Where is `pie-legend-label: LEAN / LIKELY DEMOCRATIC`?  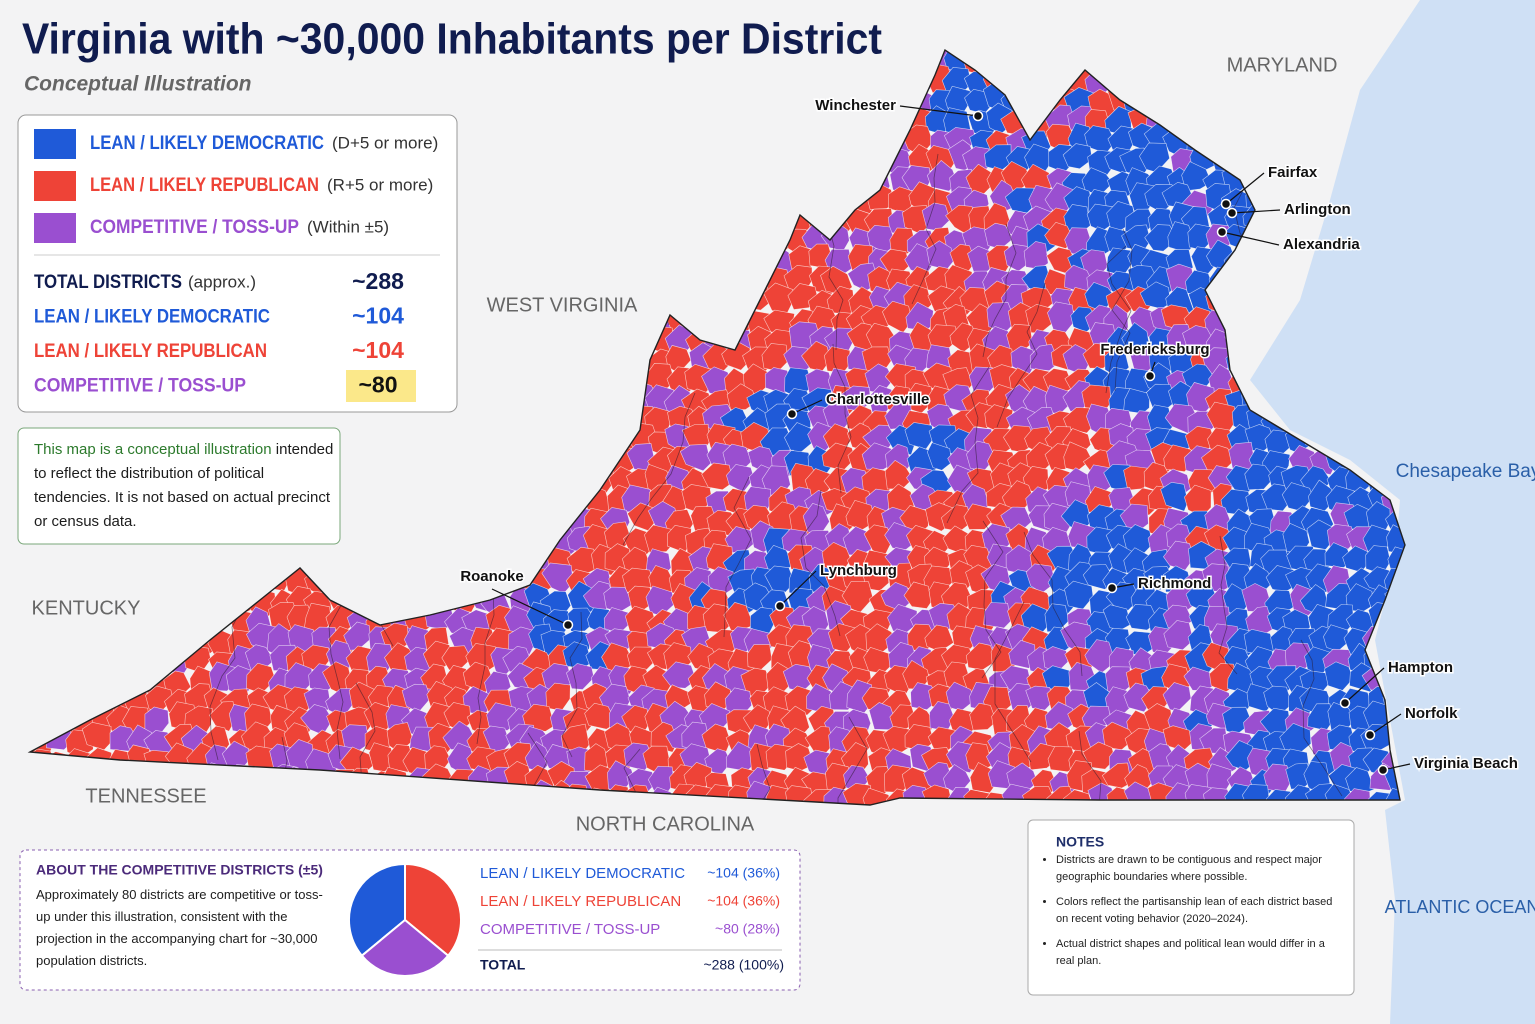 pie-legend-label: LEAN / LIKELY DEMOCRATIC is located at coordinates (582, 873).